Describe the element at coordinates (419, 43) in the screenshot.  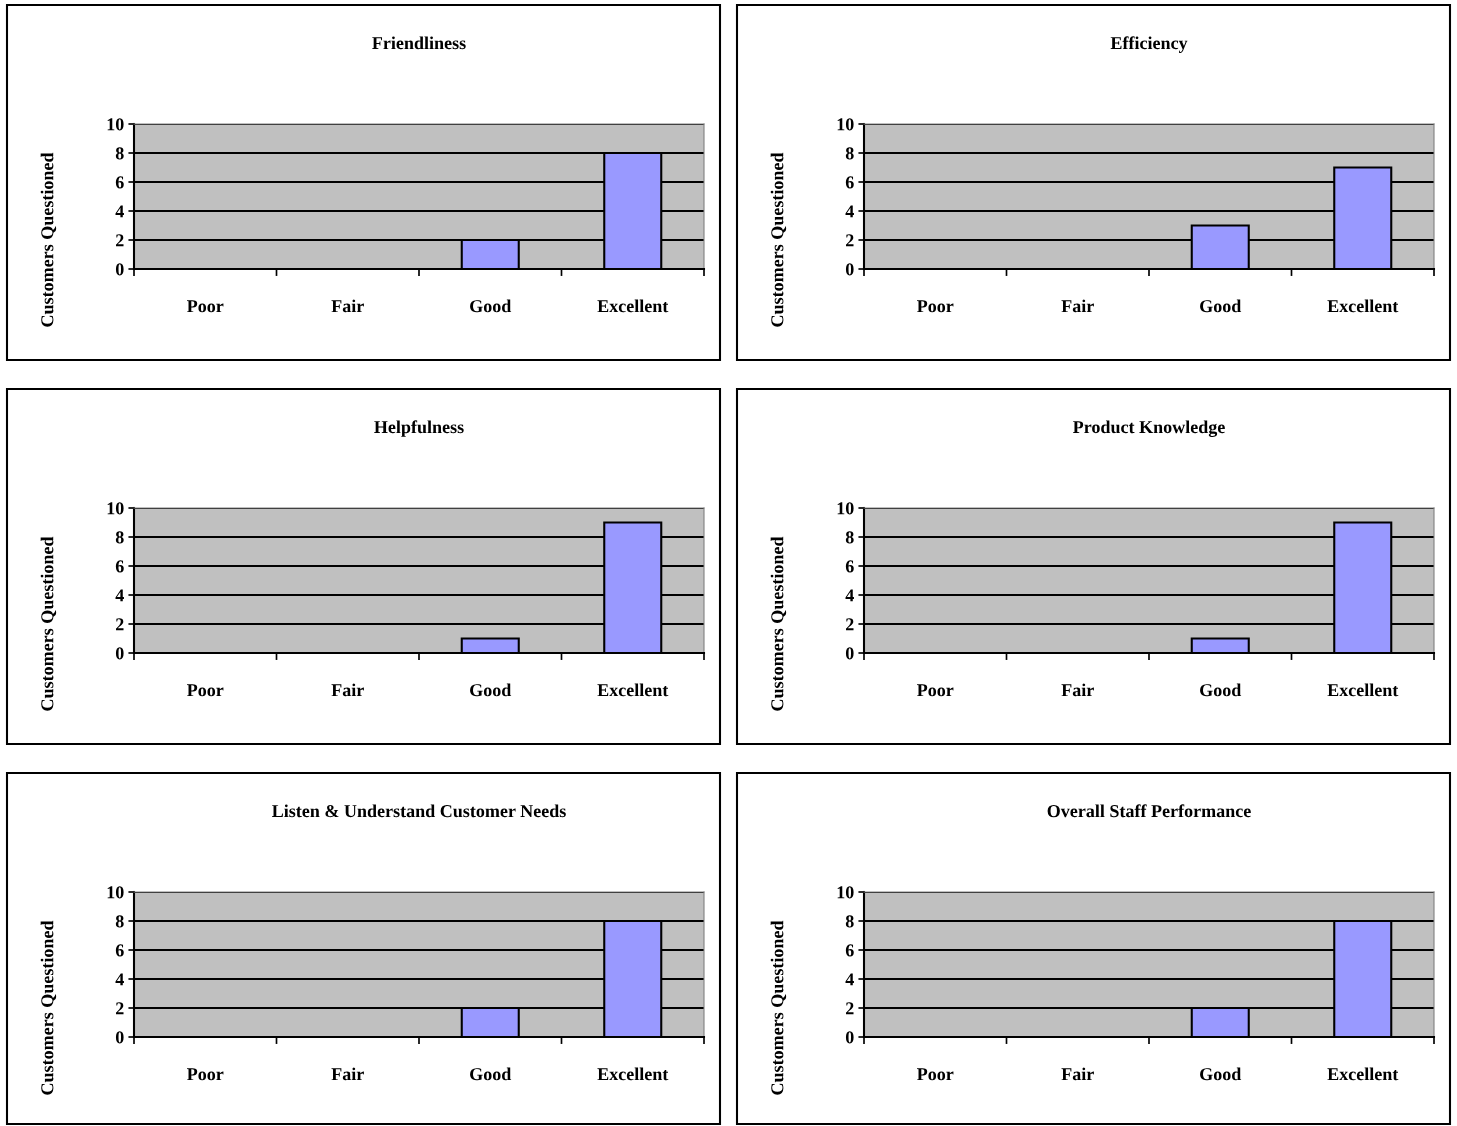
I see `chart-title: Friendliness` at that location.